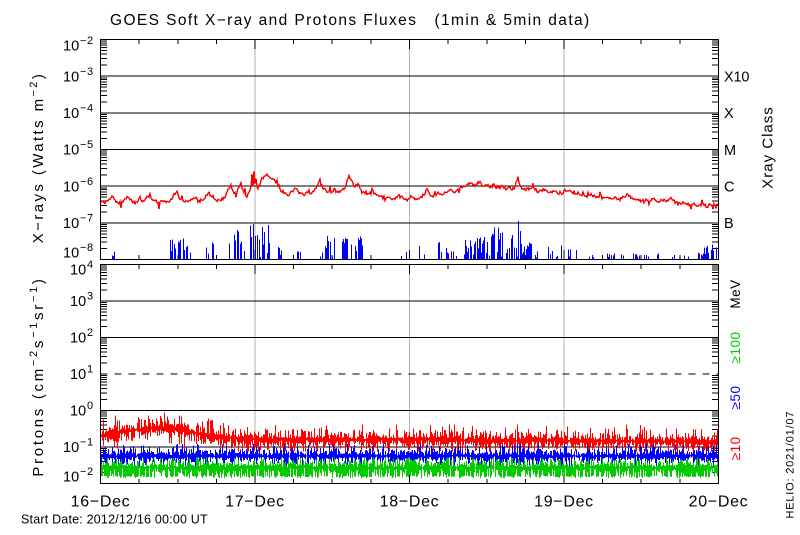  I want to click on svg-text: M, so click(730, 151).